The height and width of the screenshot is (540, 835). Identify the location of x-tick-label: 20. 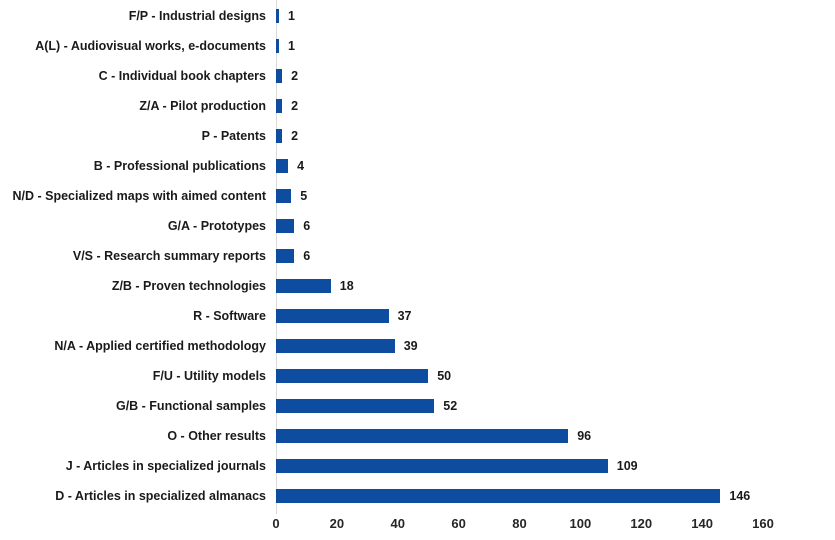
(337, 523).